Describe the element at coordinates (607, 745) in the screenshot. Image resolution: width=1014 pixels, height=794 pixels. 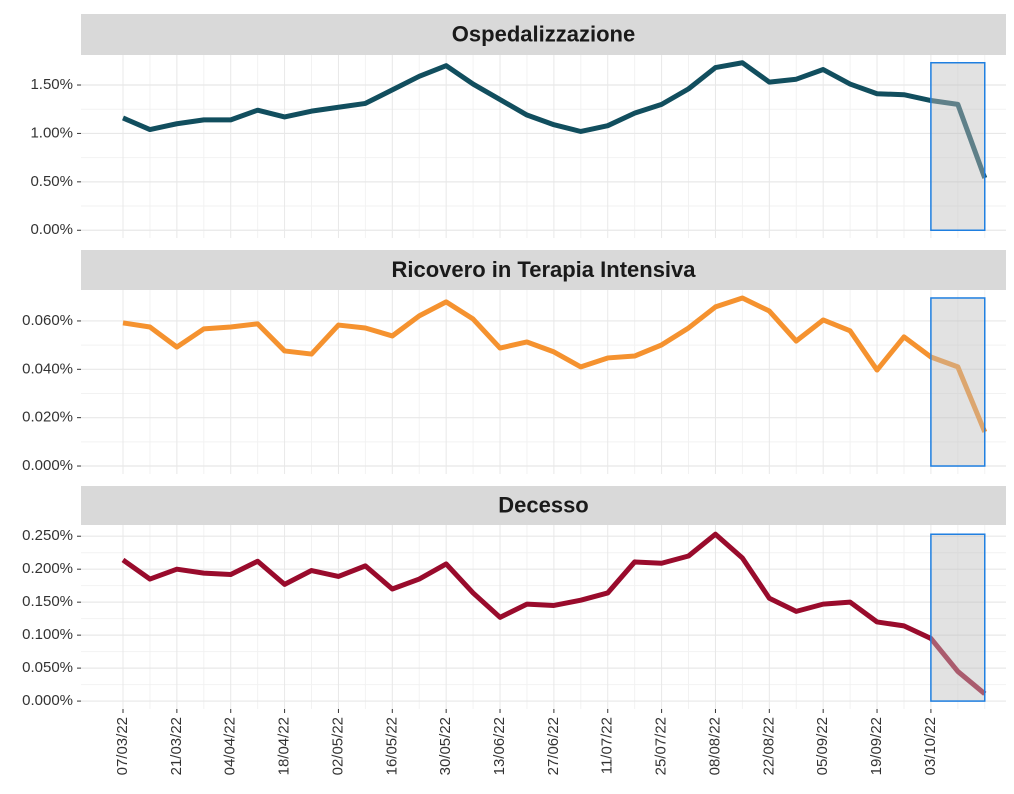
I see `x-tick-label: 11/07/22` at that location.